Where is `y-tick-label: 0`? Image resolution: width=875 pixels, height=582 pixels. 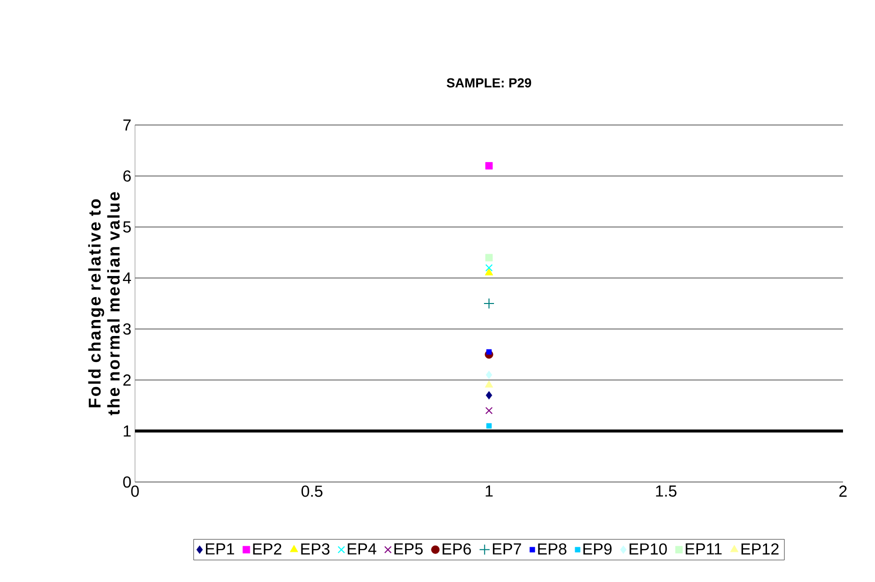 y-tick-label: 0 is located at coordinates (127, 482).